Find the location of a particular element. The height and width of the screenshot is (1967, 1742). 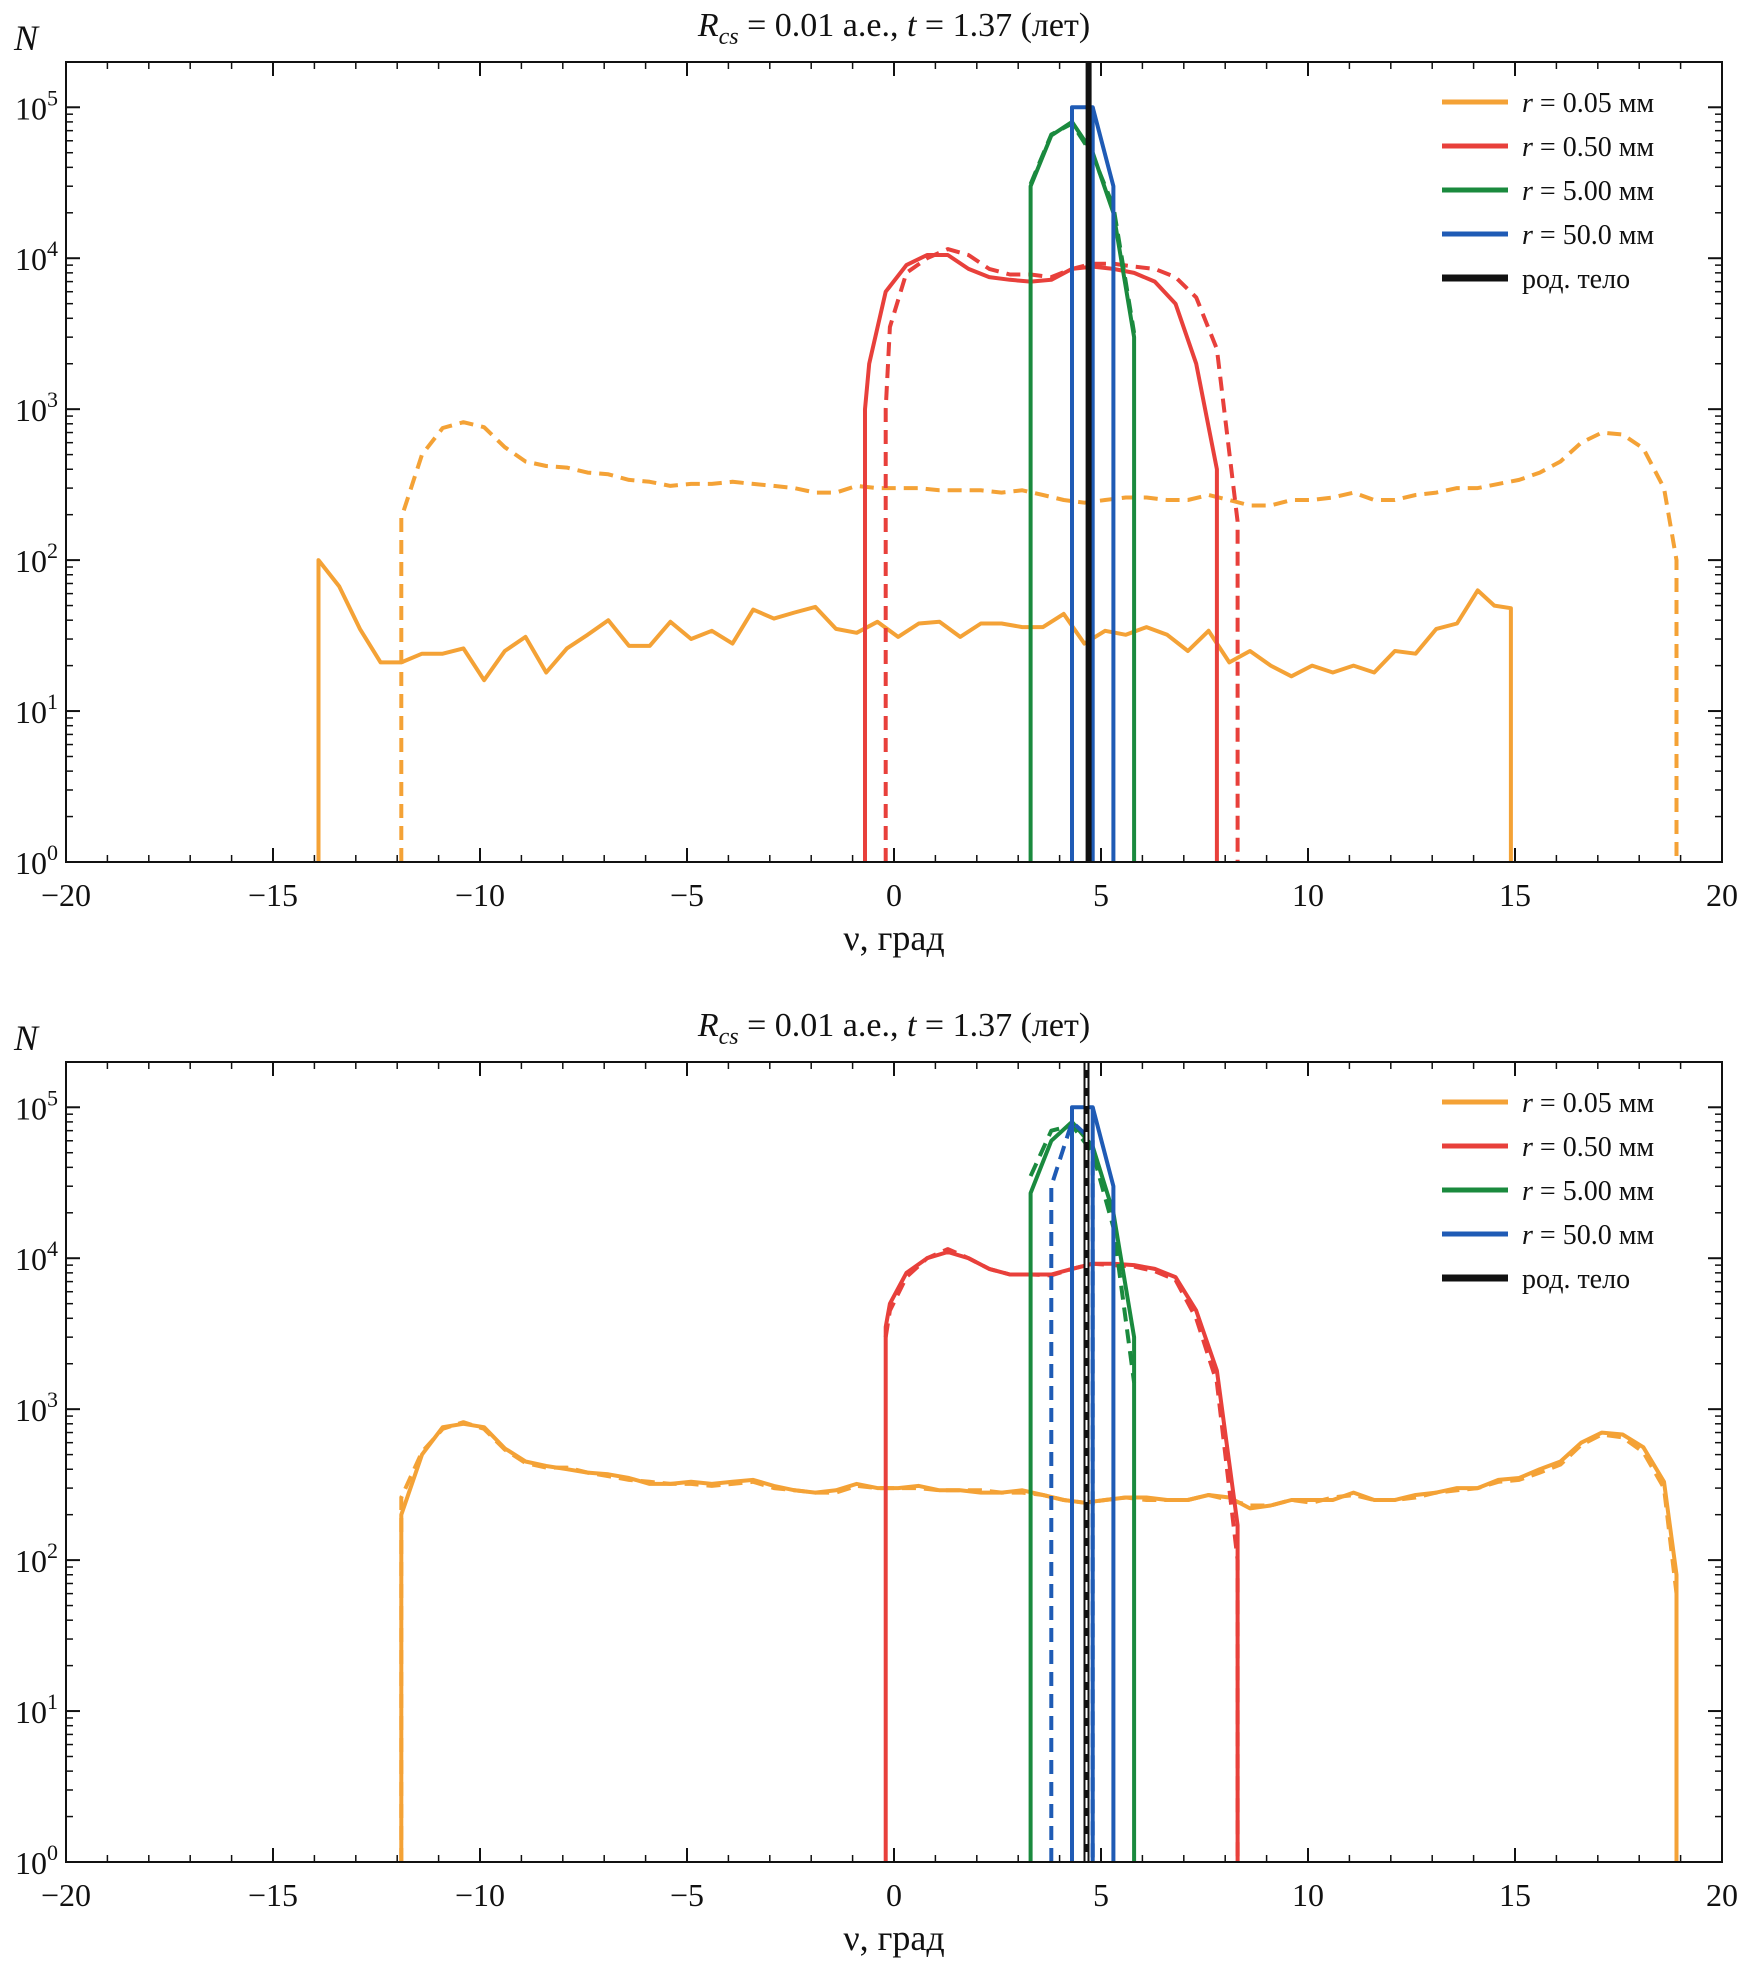

y-tick-label: 10¹ is located at coordinates (36, 1709).